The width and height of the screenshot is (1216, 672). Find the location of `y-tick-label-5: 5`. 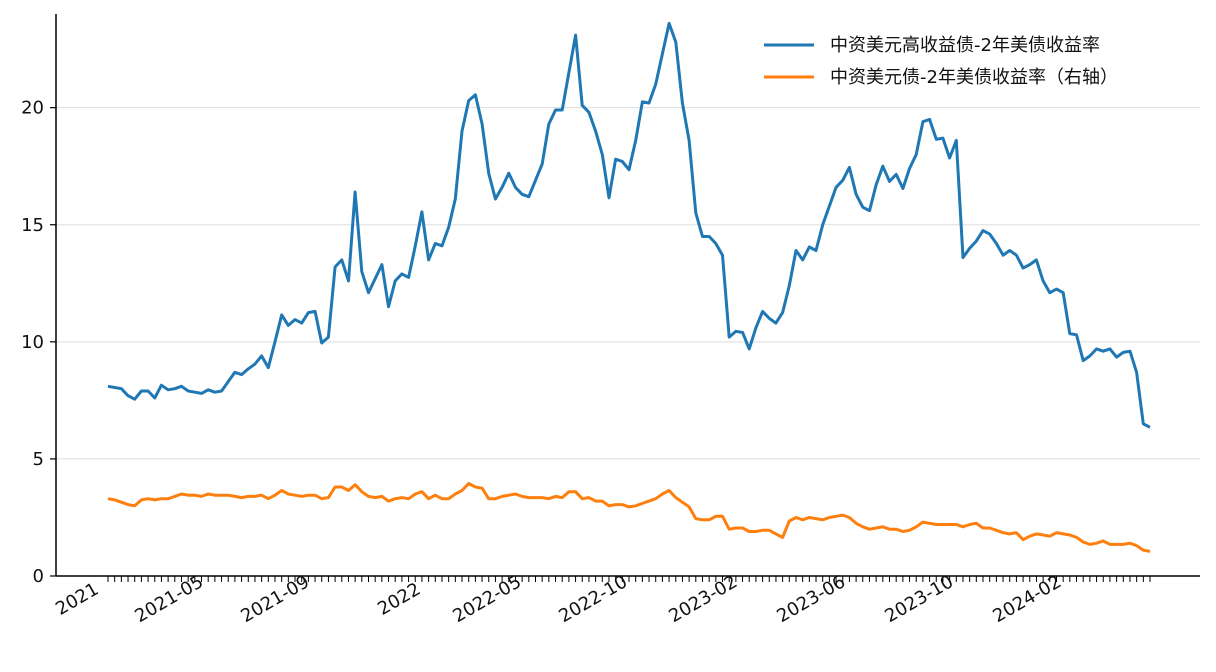

y-tick-label-5: 5 is located at coordinates (38, 459).